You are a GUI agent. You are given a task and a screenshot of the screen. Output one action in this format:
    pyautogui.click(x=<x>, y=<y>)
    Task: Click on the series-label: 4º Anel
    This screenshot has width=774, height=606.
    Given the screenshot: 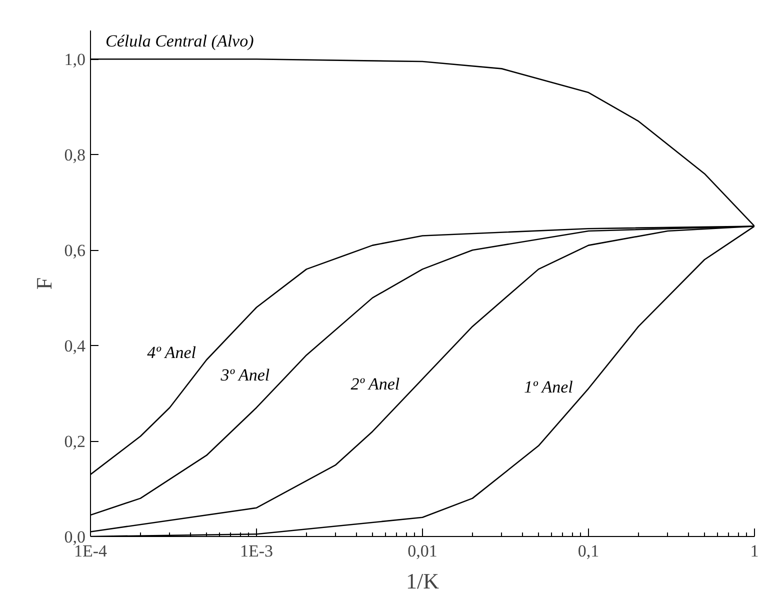 What is the action you would take?
    pyautogui.click(x=171, y=352)
    